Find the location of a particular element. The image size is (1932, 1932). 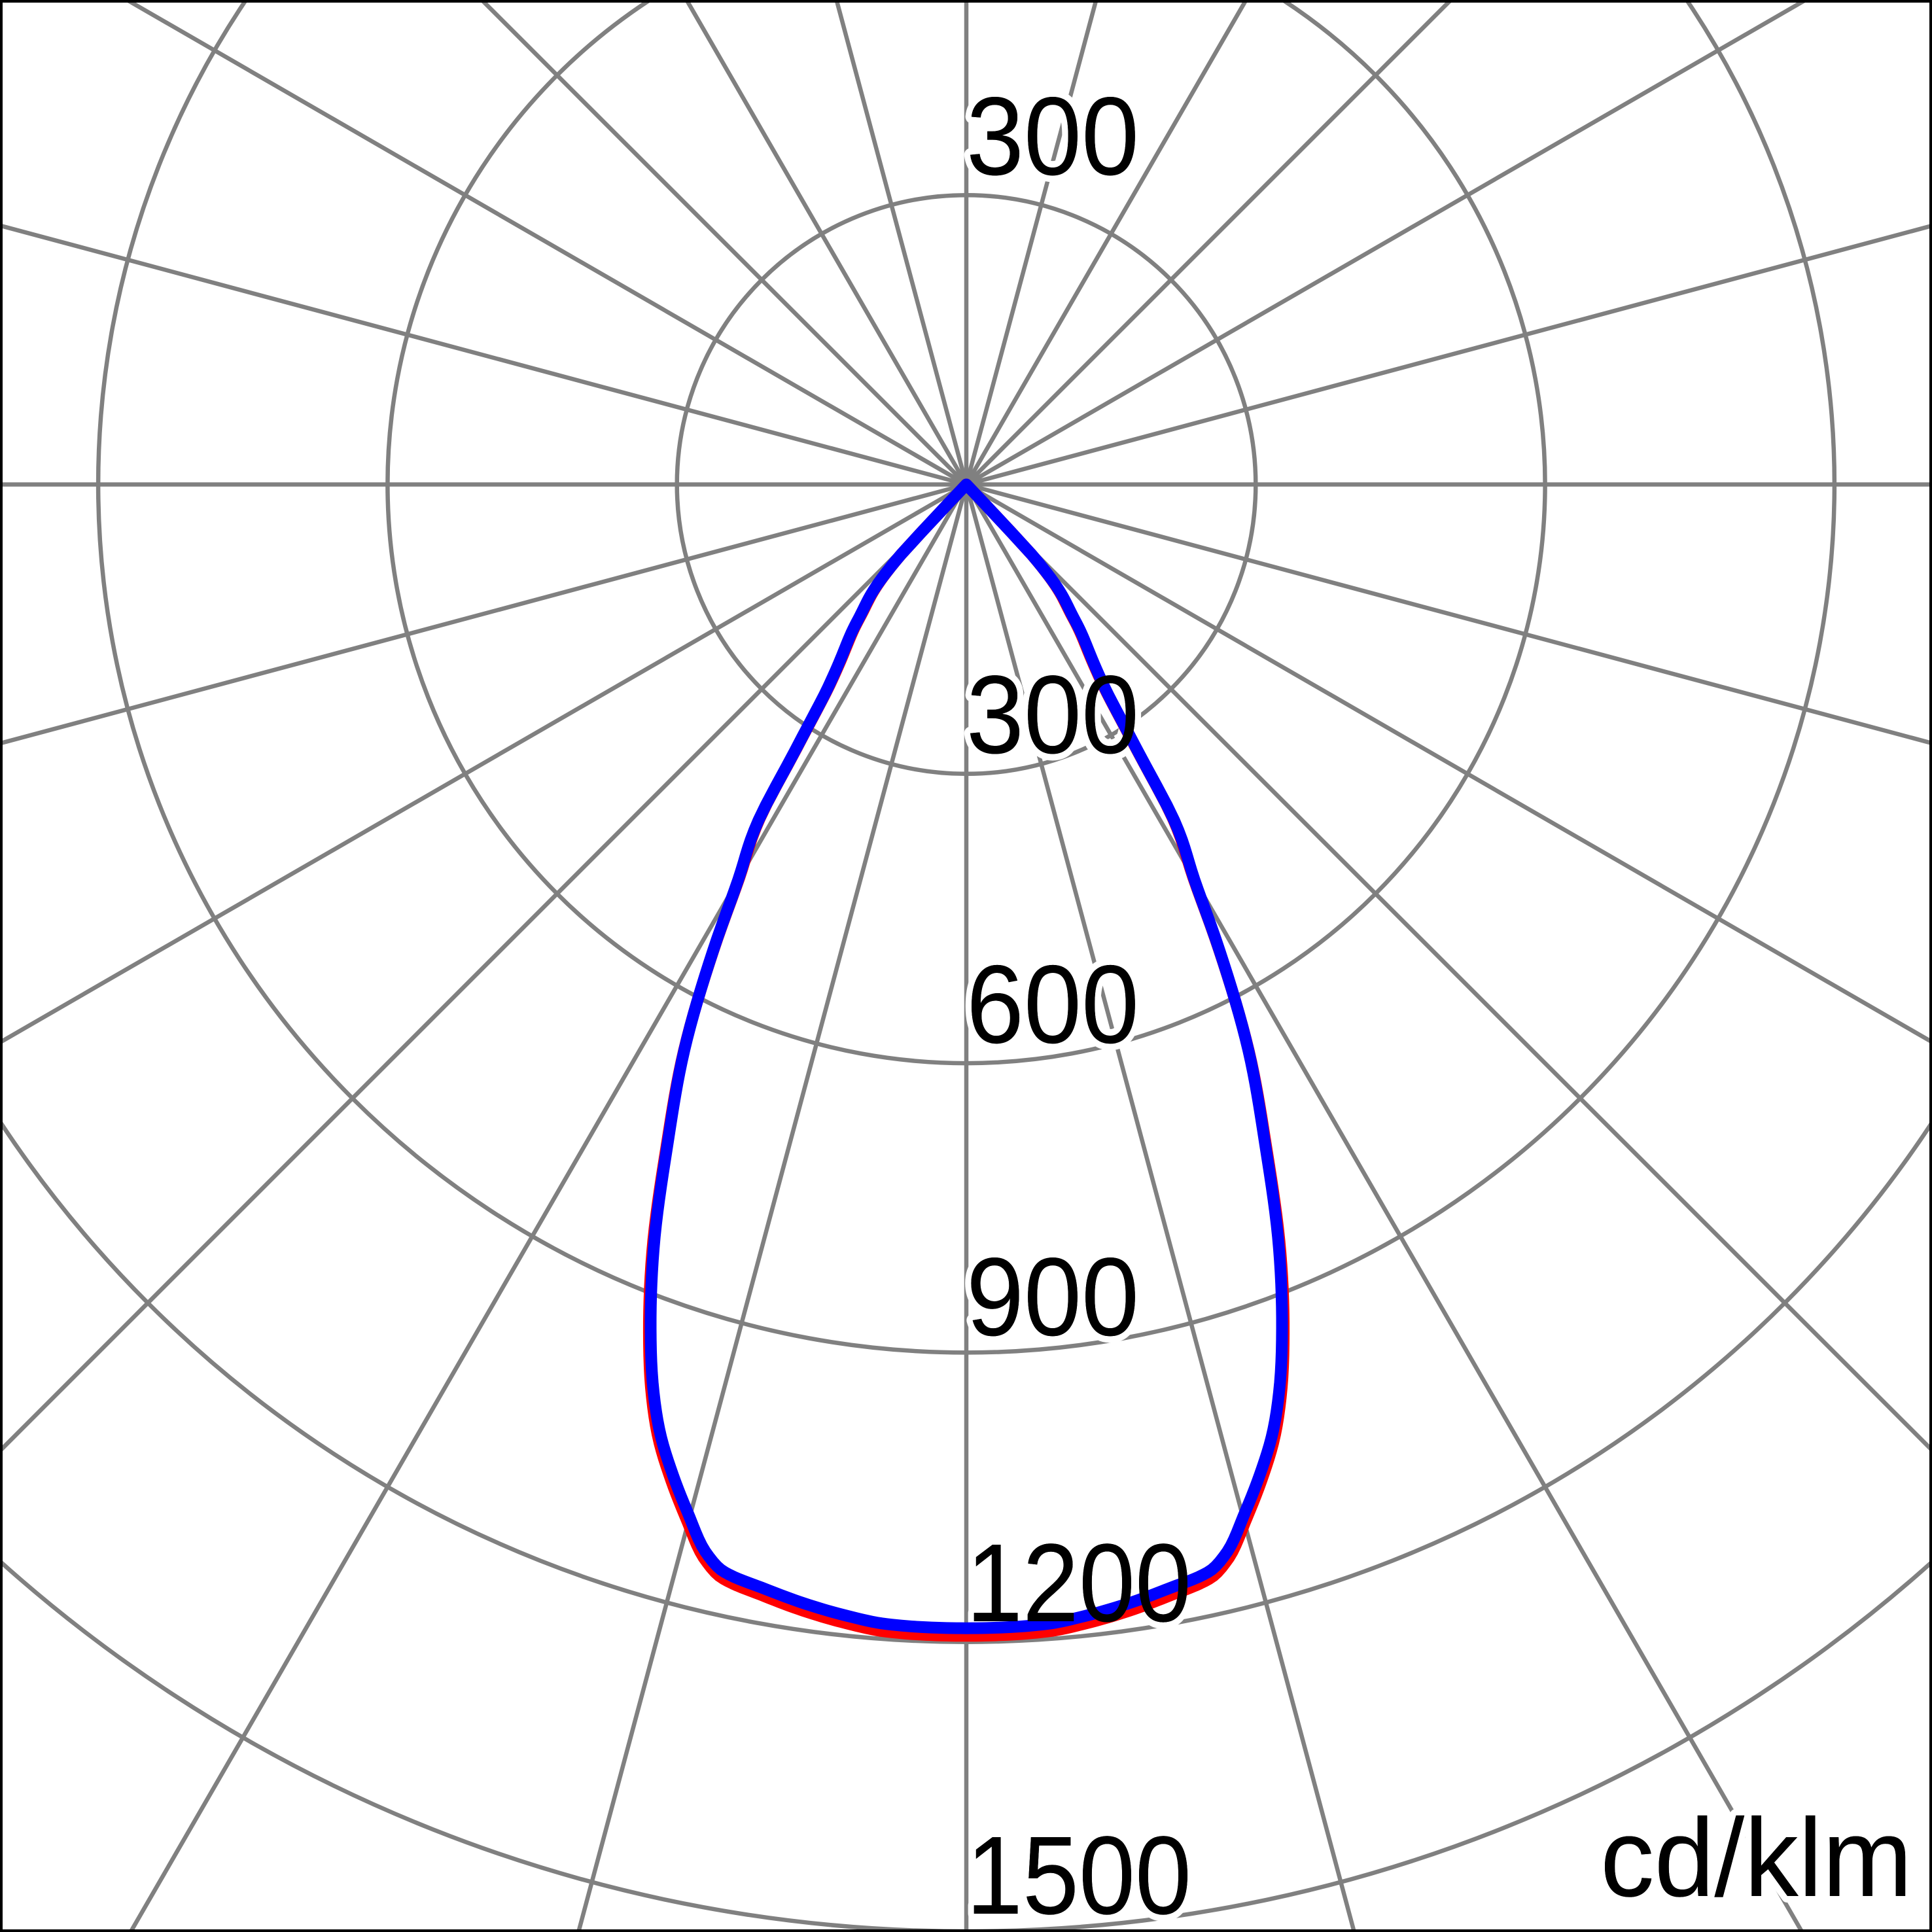

svg-text: 1200 is located at coordinates (1078, 1583).